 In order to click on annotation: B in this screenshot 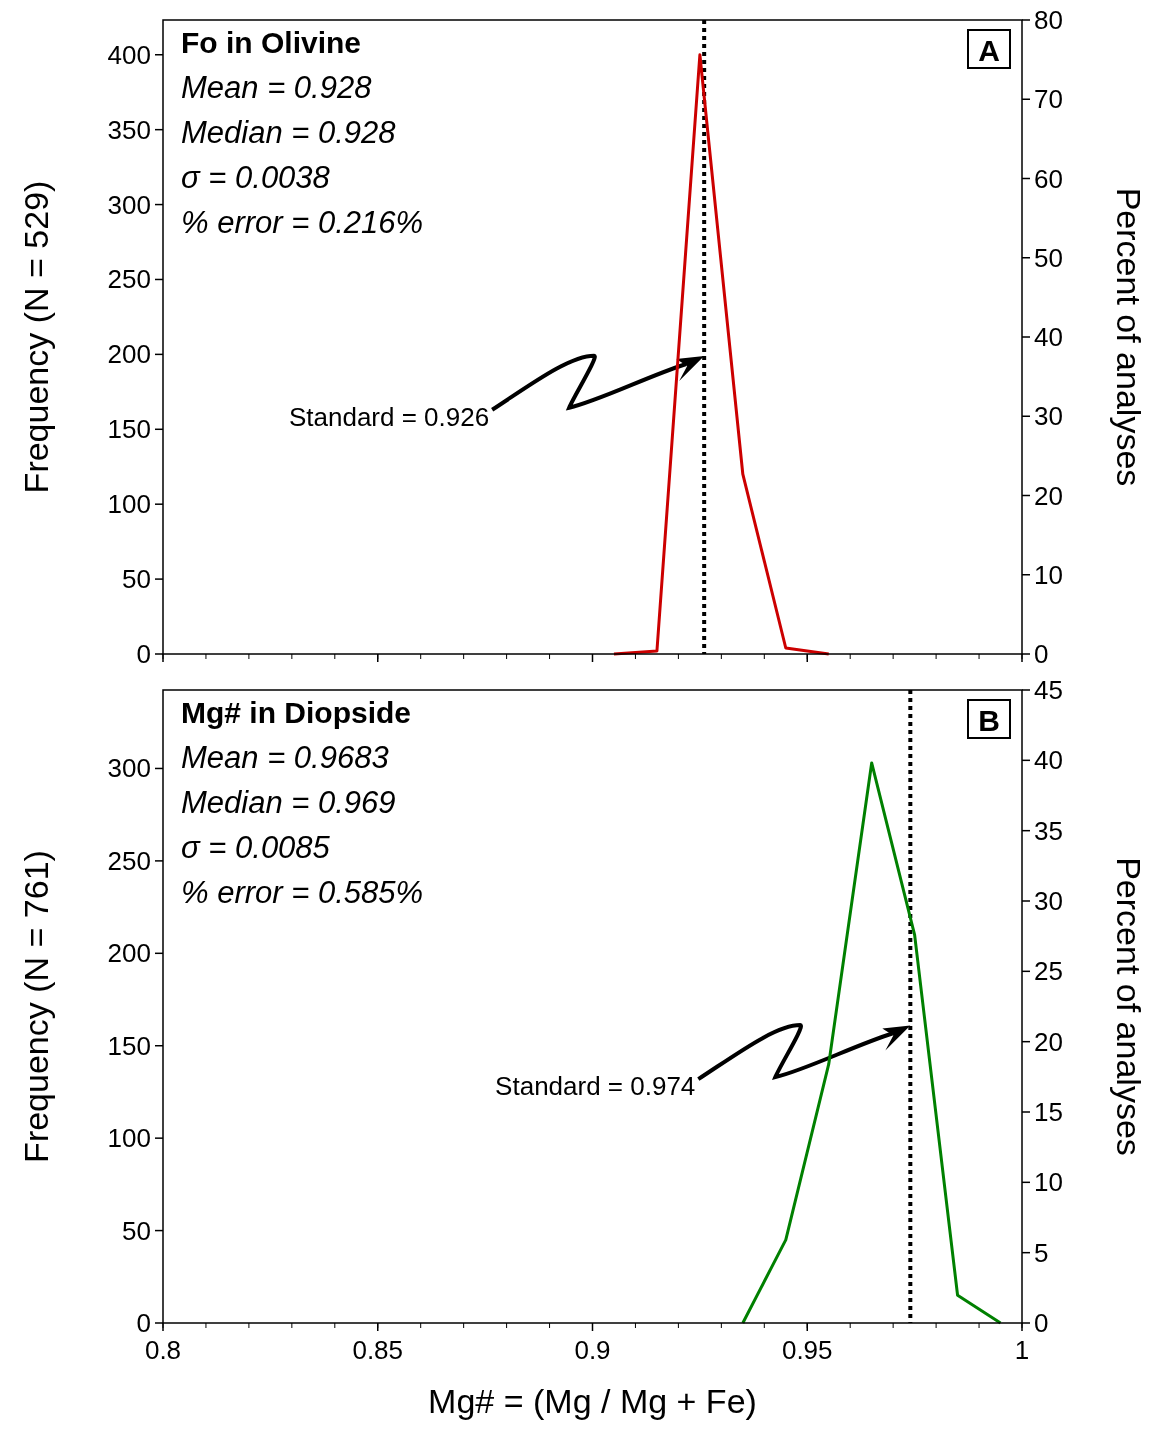, I will do `click(989, 720)`.